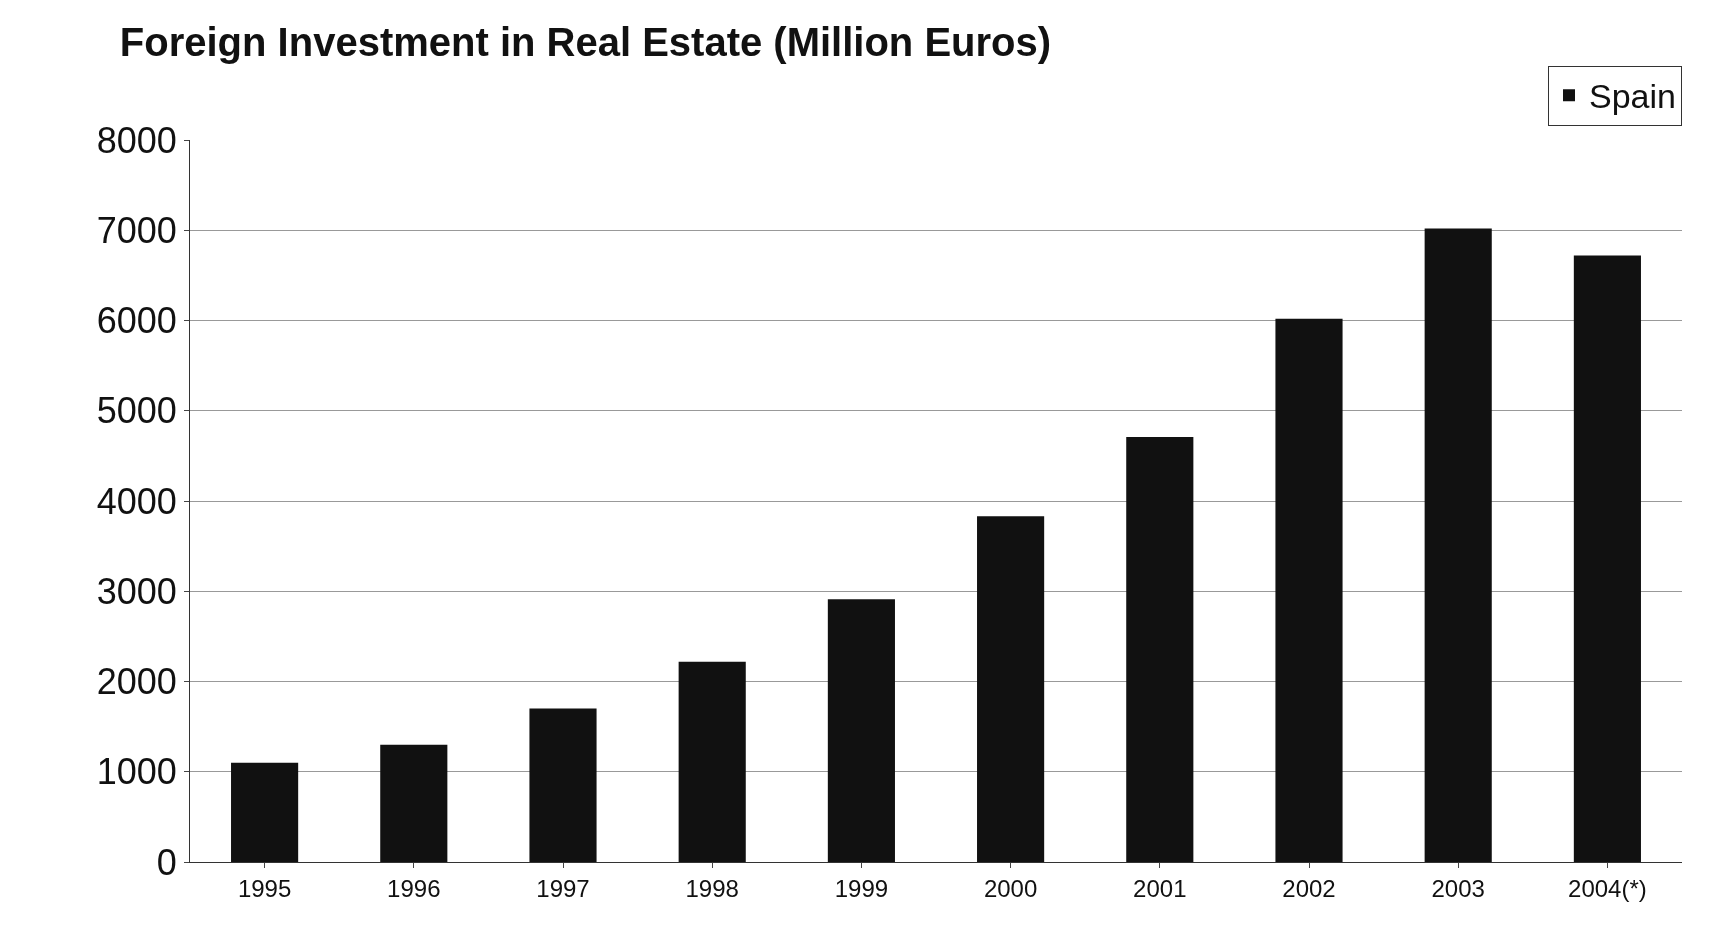 The width and height of the screenshot is (1712, 932). Describe the element at coordinates (136, 140) in the screenshot. I see `y-tick-label: 8000` at that location.